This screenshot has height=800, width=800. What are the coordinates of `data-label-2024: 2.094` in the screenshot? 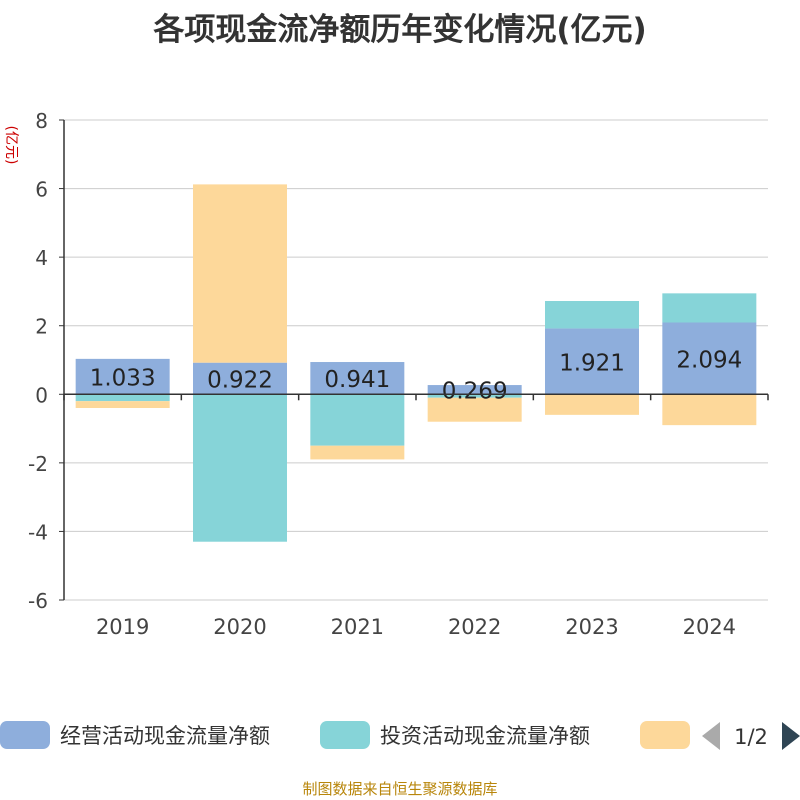 It's located at (709, 360).